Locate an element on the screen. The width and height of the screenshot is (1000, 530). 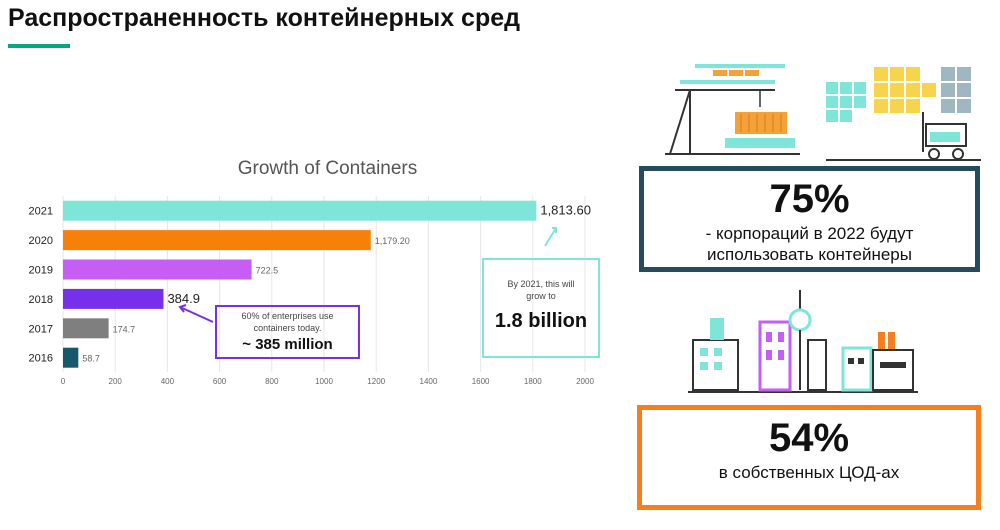
stat-value-75: 75% is located at coordinates (809, 199).